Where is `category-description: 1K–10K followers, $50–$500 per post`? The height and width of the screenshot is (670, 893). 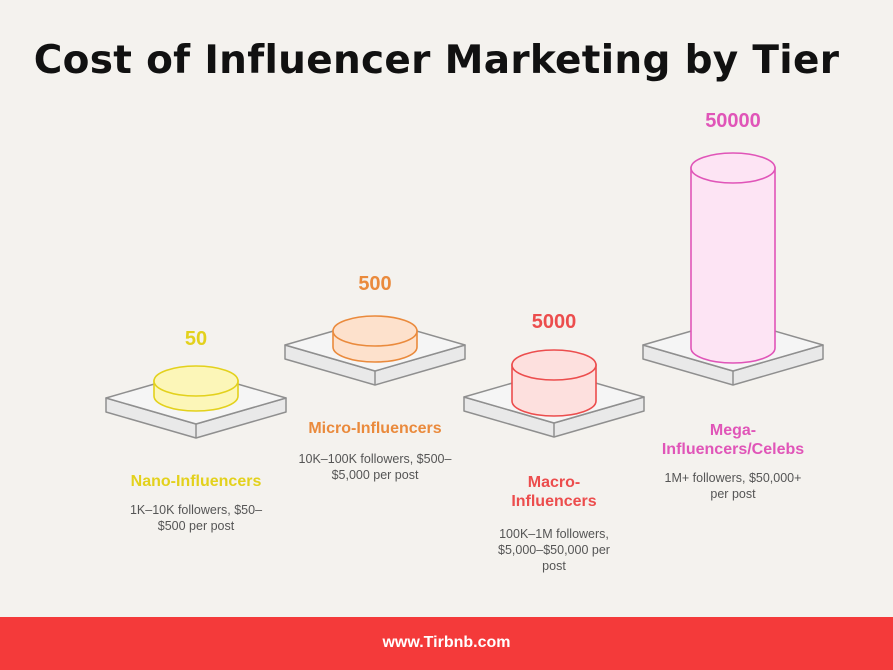 category-description: 1K–10K followers, $50–$500 per post is located at coordinates (196, 518).